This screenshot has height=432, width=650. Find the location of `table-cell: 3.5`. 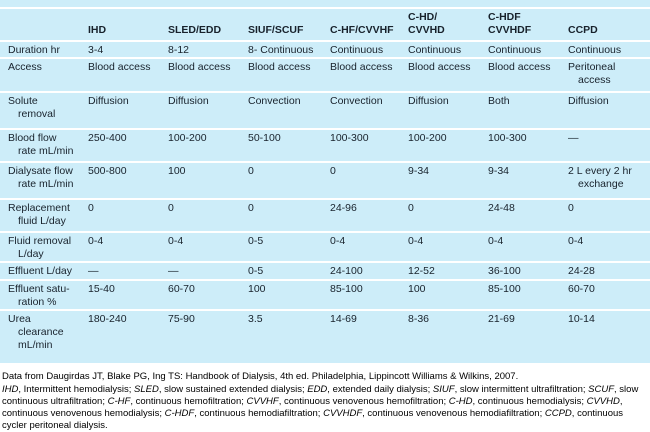

table-cell: 3.5 is located at coordinates (255, 319).